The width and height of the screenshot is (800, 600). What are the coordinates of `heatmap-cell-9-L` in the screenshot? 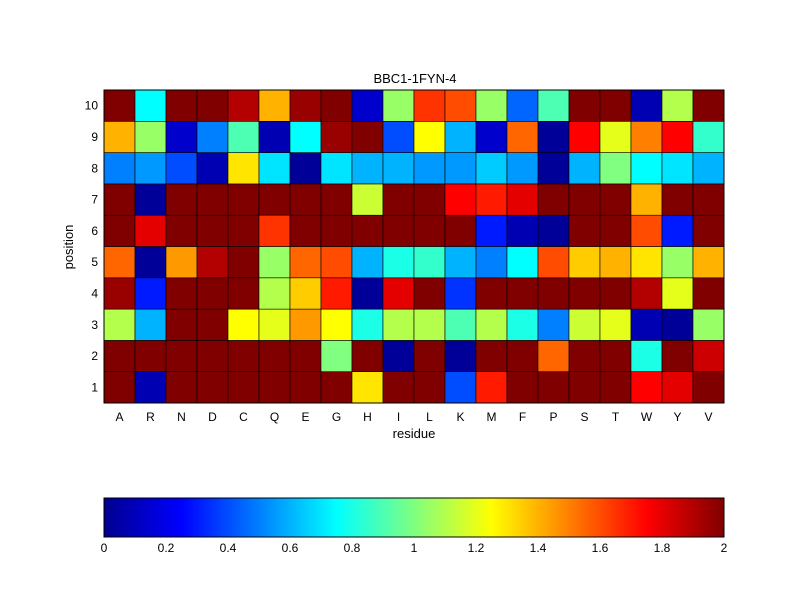 It's located at (429, 137).